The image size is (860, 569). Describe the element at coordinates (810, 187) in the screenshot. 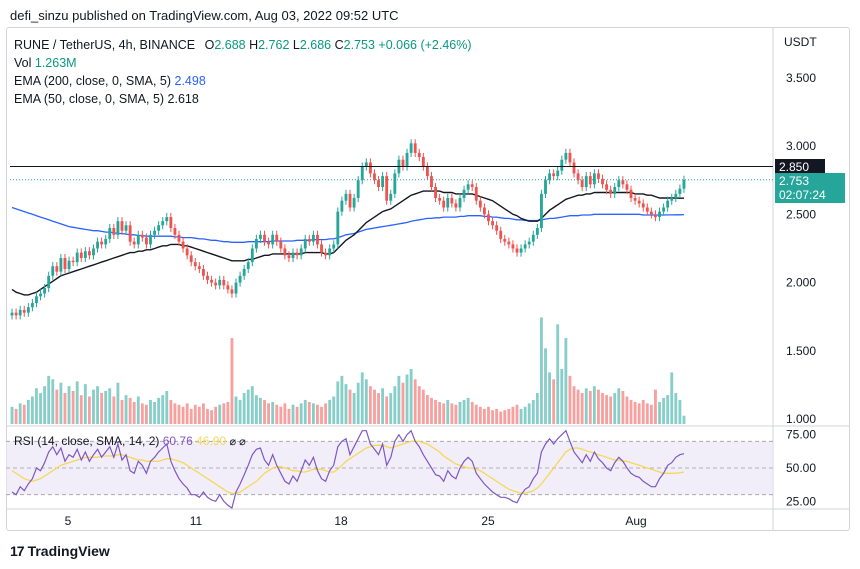

I see `last-price-tag: 2.753 02:07:24` at that location.